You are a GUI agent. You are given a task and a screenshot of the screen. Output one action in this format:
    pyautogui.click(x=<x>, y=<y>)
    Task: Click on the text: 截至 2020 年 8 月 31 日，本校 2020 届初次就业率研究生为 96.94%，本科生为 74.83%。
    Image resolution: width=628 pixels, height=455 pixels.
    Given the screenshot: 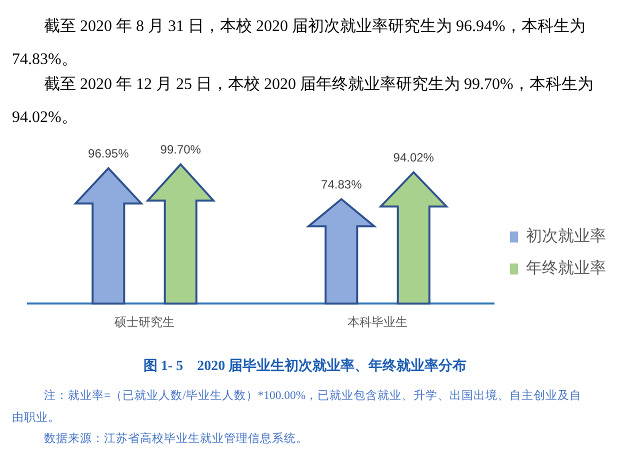 What is the action you would take?
    pyautogui.click(x=299, y=43)
    